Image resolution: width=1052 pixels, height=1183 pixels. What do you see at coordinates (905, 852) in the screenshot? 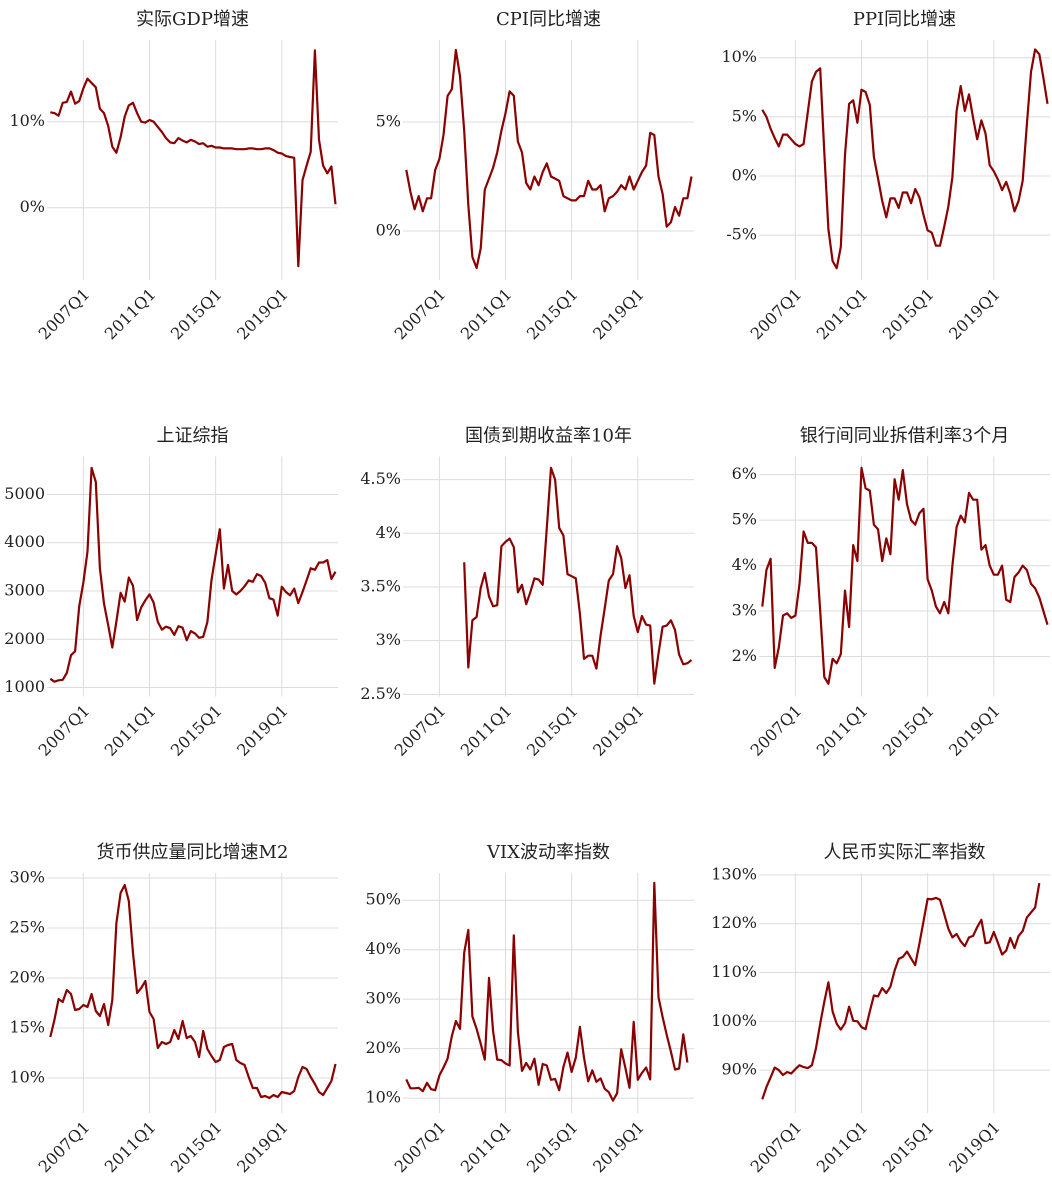
I see `panel-title: 人民币实际汇率指数` at bounding box center [905, 852].